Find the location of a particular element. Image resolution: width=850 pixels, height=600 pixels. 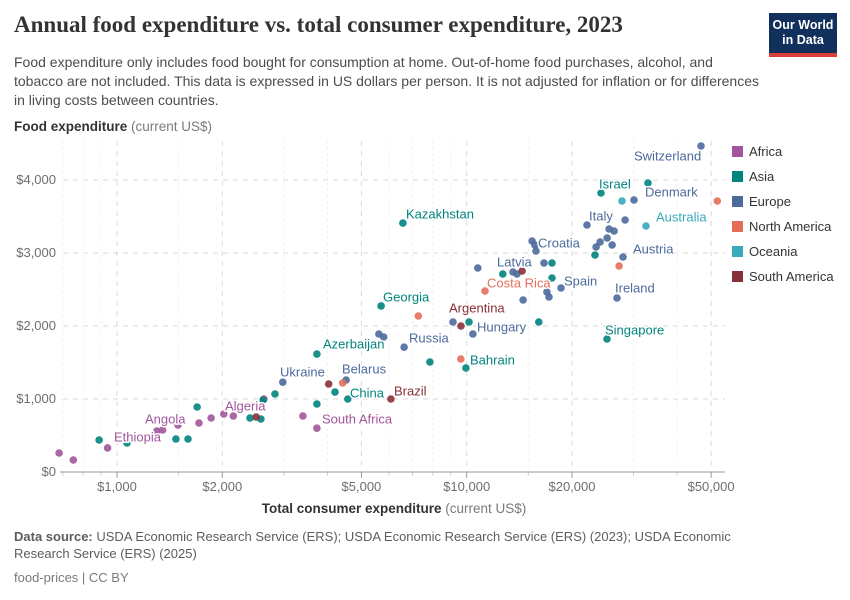

point-azerbaijan is located at coordinates (317, 354).